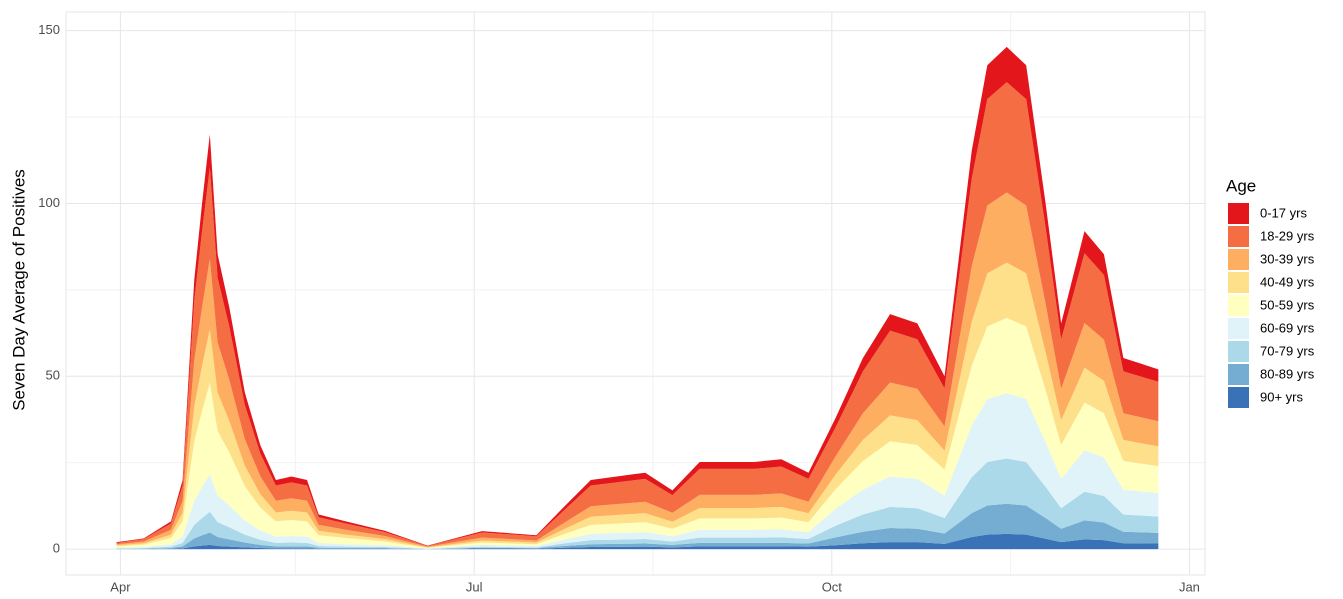 Image resolution: width=1343 pixels, height=599 pixels. I want to click on x-tick-label: Apr, so click(120, 586).